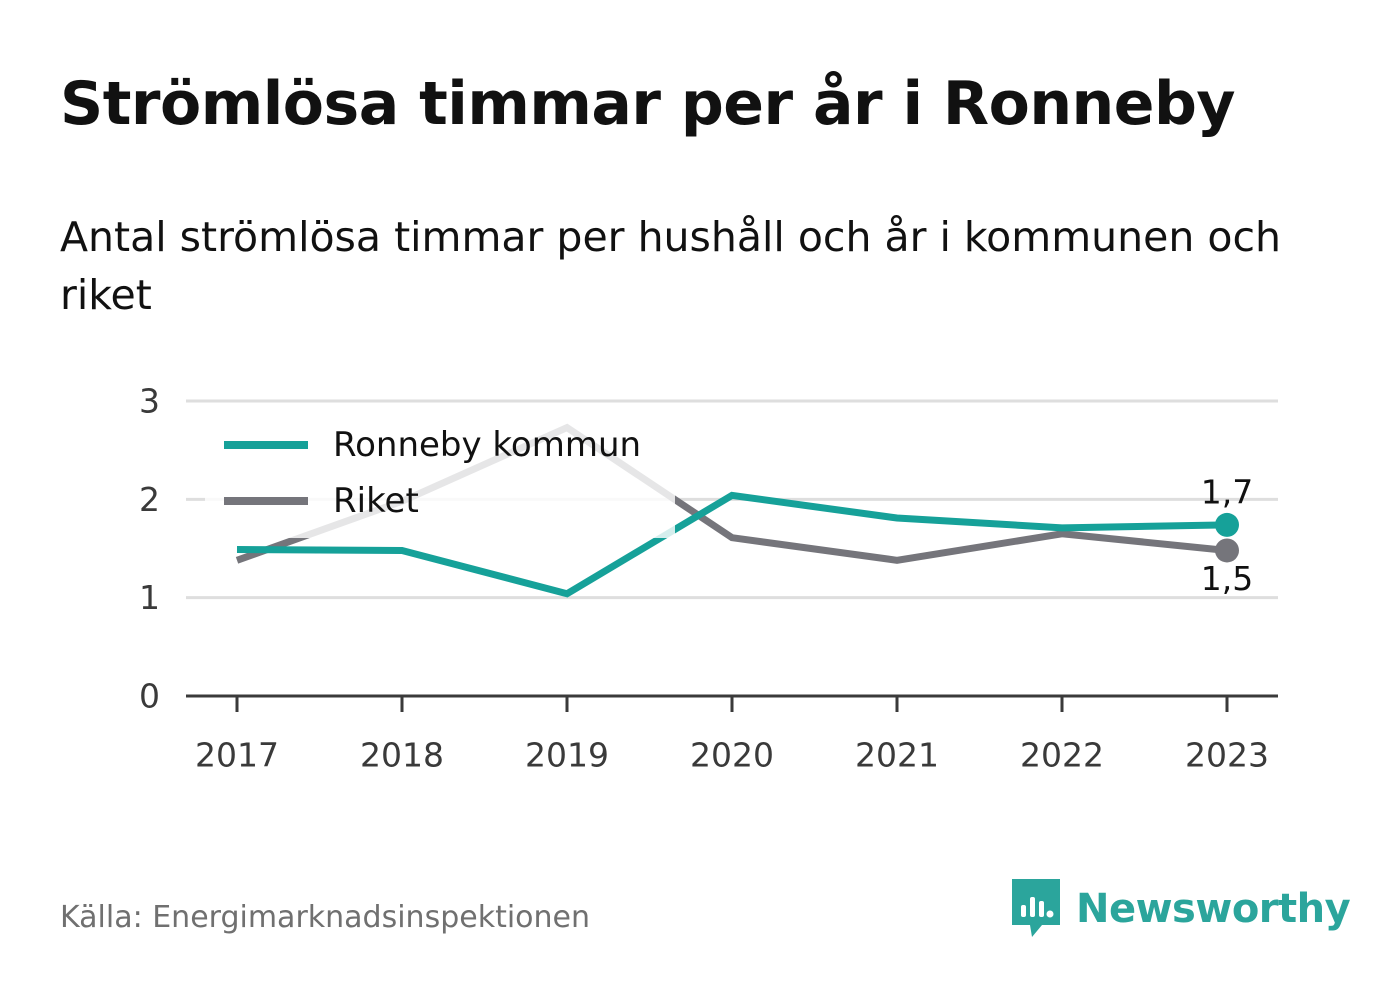 The image size is (1382, 999). What do you see at coordinates (1213, 909) in the screenshot?
I see `brand-name: Newsworthy` at bounding box center [1213, 909].